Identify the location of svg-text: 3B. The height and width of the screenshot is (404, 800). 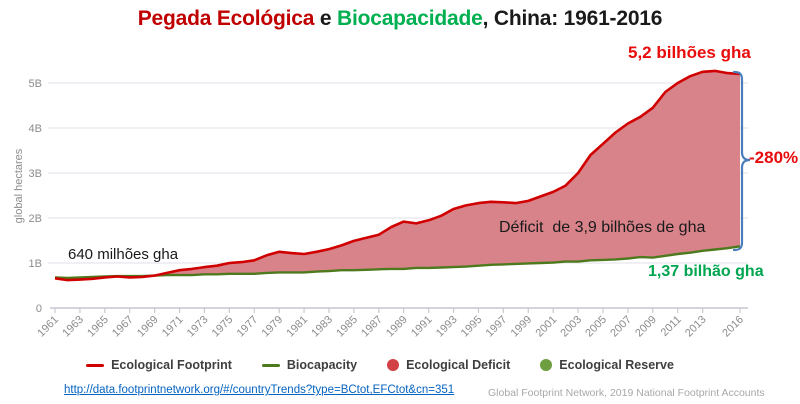
(35, 174).